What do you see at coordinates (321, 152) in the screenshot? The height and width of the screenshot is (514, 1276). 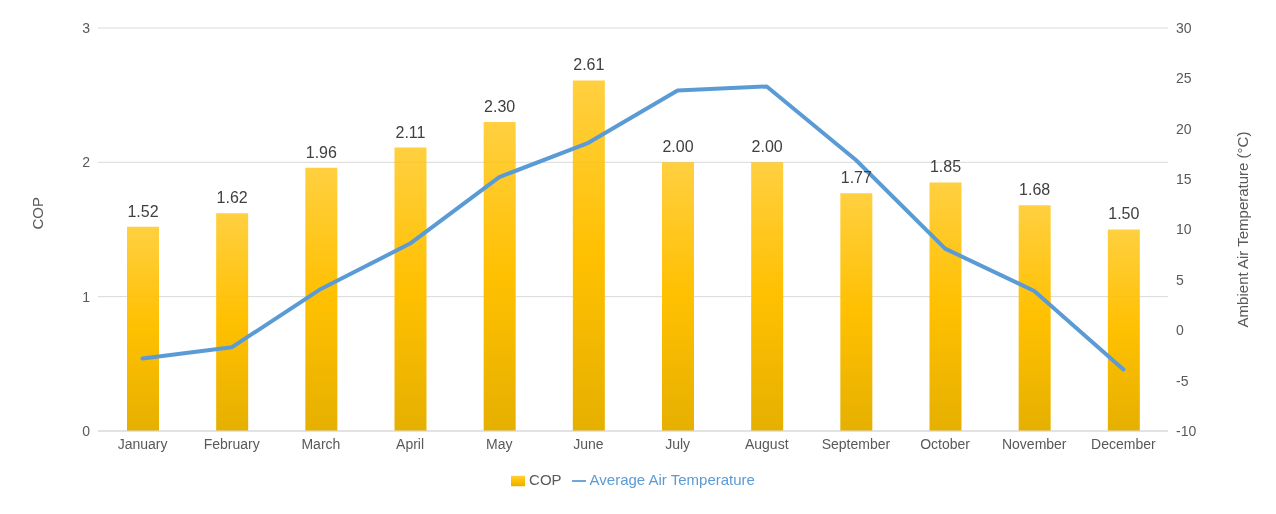 I see `data-label: 1.96` at bounding box center [321, 152].